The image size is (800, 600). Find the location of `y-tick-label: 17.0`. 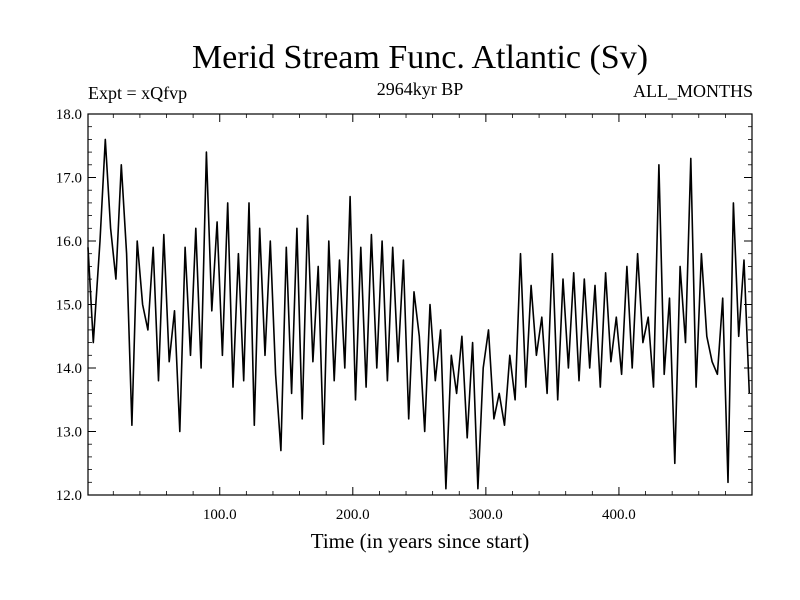

y-tick-label: 17.0 is located at coordinates (69, 179).